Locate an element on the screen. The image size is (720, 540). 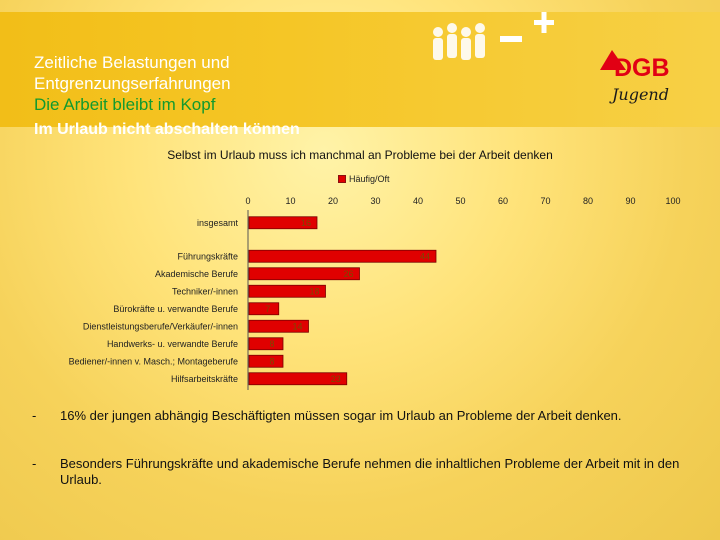
x-tick-label: 10 is located at coordinates (290, 201).